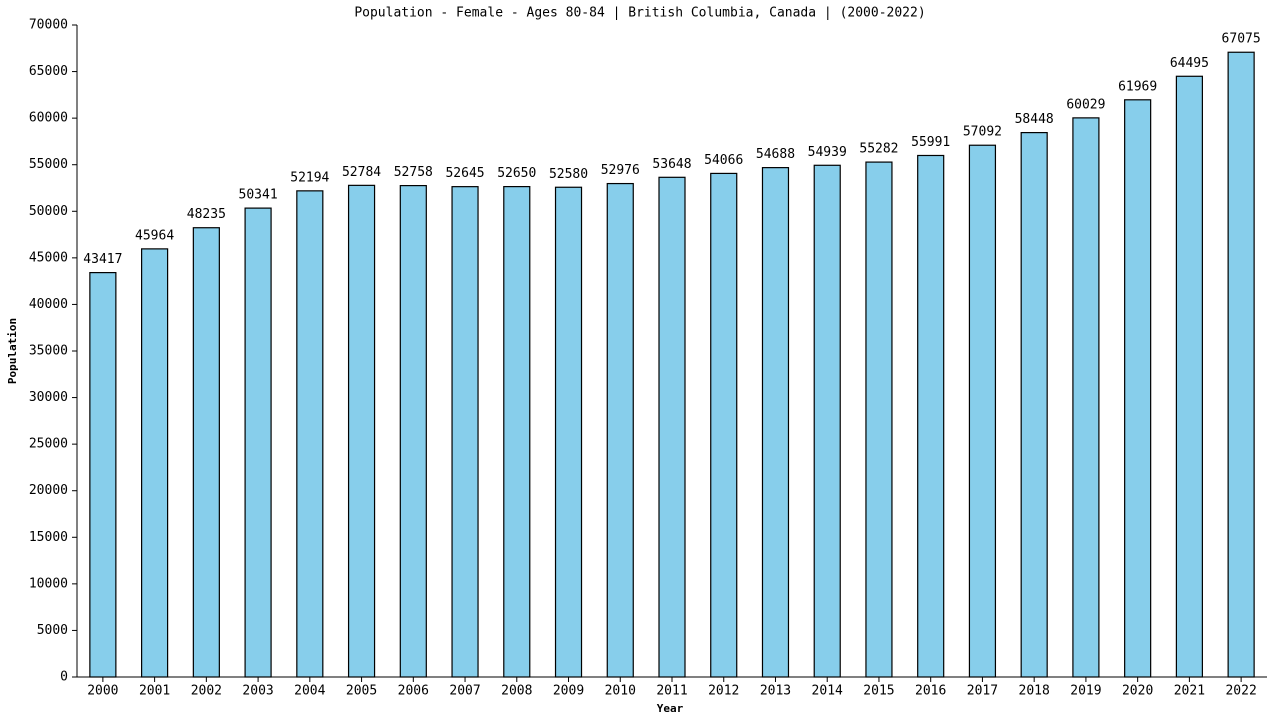 Image resolution: width=1280 pixels, height=720 pixels. What do you see at coordinates (48, 444) in the screenshot?
I see `y-tick-label: 25000` at bounding box center [48, 444].